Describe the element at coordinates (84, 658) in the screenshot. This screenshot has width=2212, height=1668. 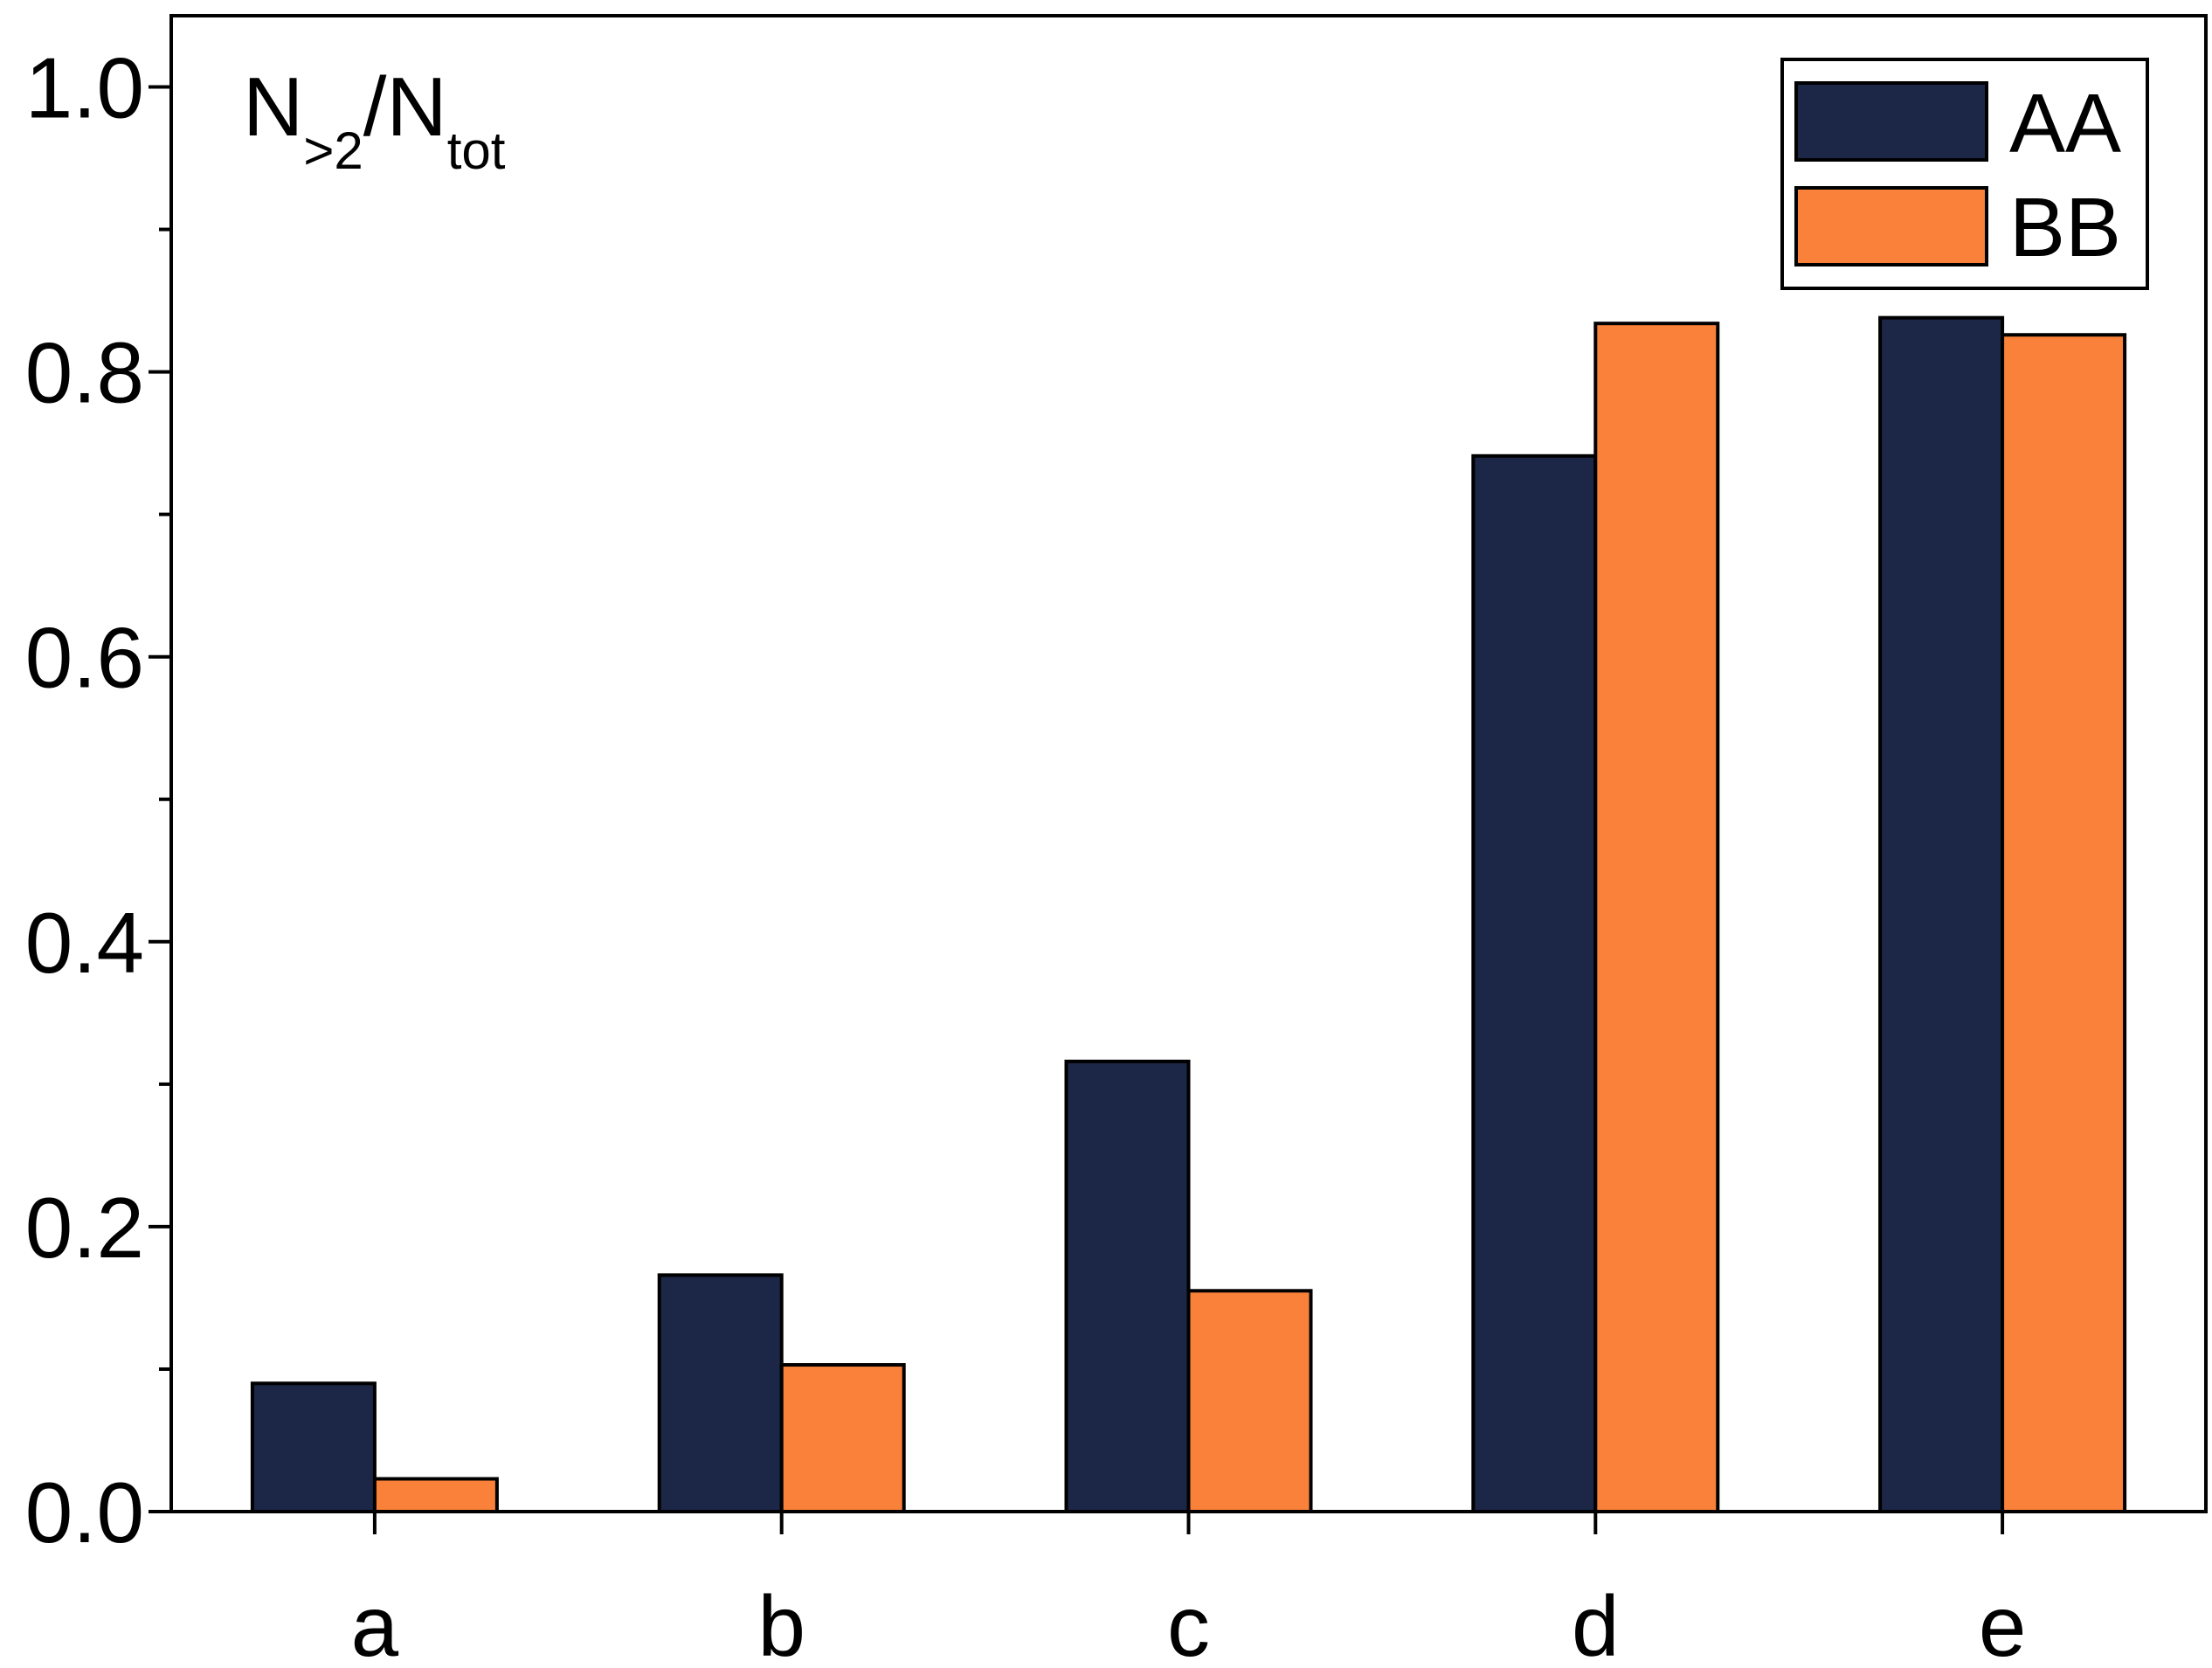
I see `y-tick-label-0.6: 0.6` at that location.